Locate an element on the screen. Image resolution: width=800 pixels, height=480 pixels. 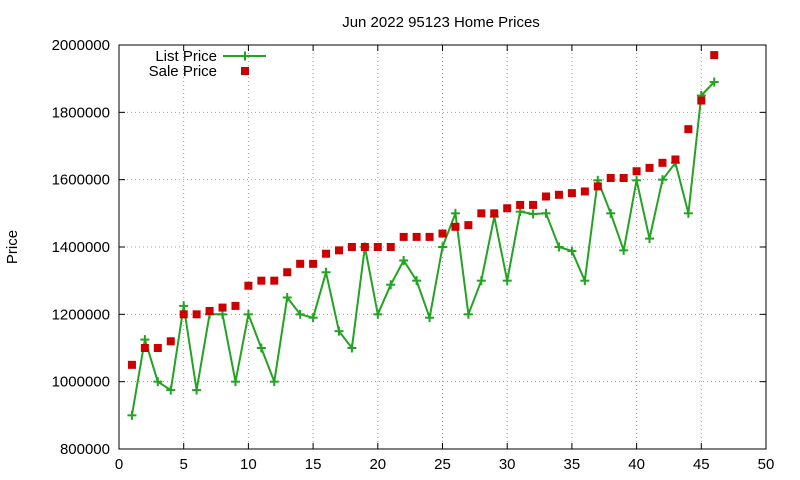
y-tick-label: 1600000 is located at coordinates (81, 180).